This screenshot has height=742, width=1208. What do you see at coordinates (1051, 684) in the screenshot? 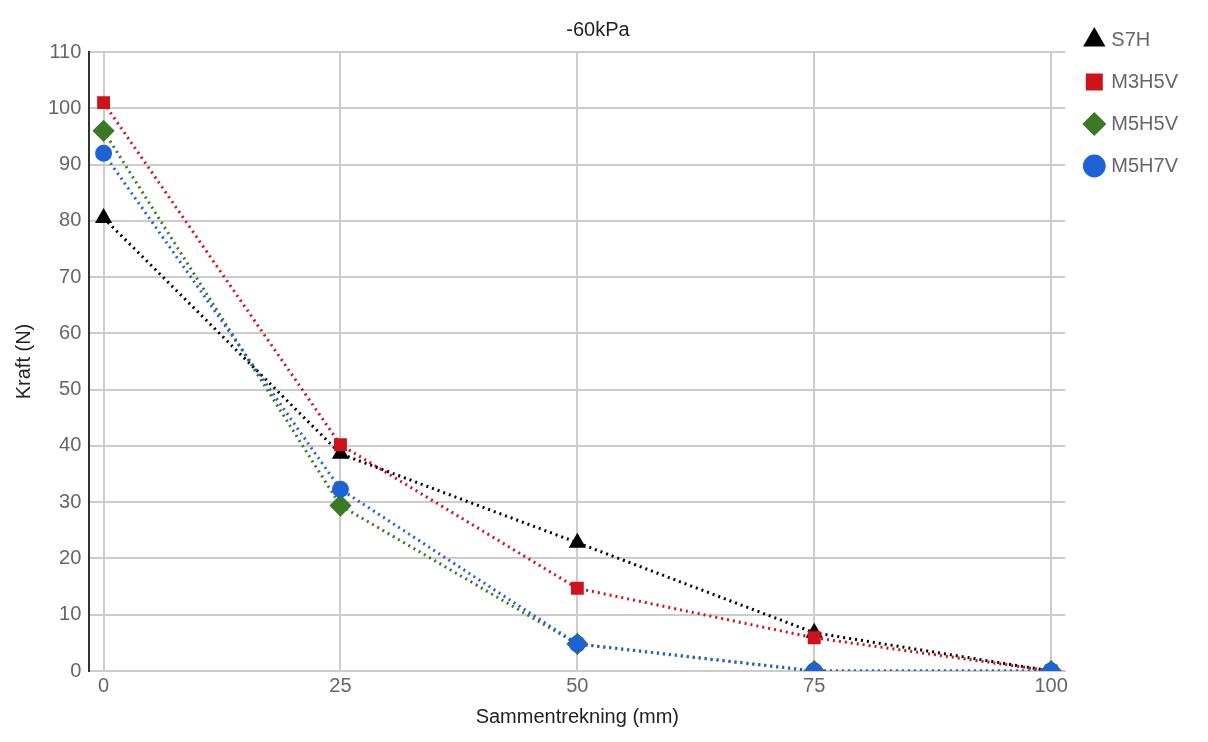
I see `x-tick-label: 100` at bounding box center [1051, 684].